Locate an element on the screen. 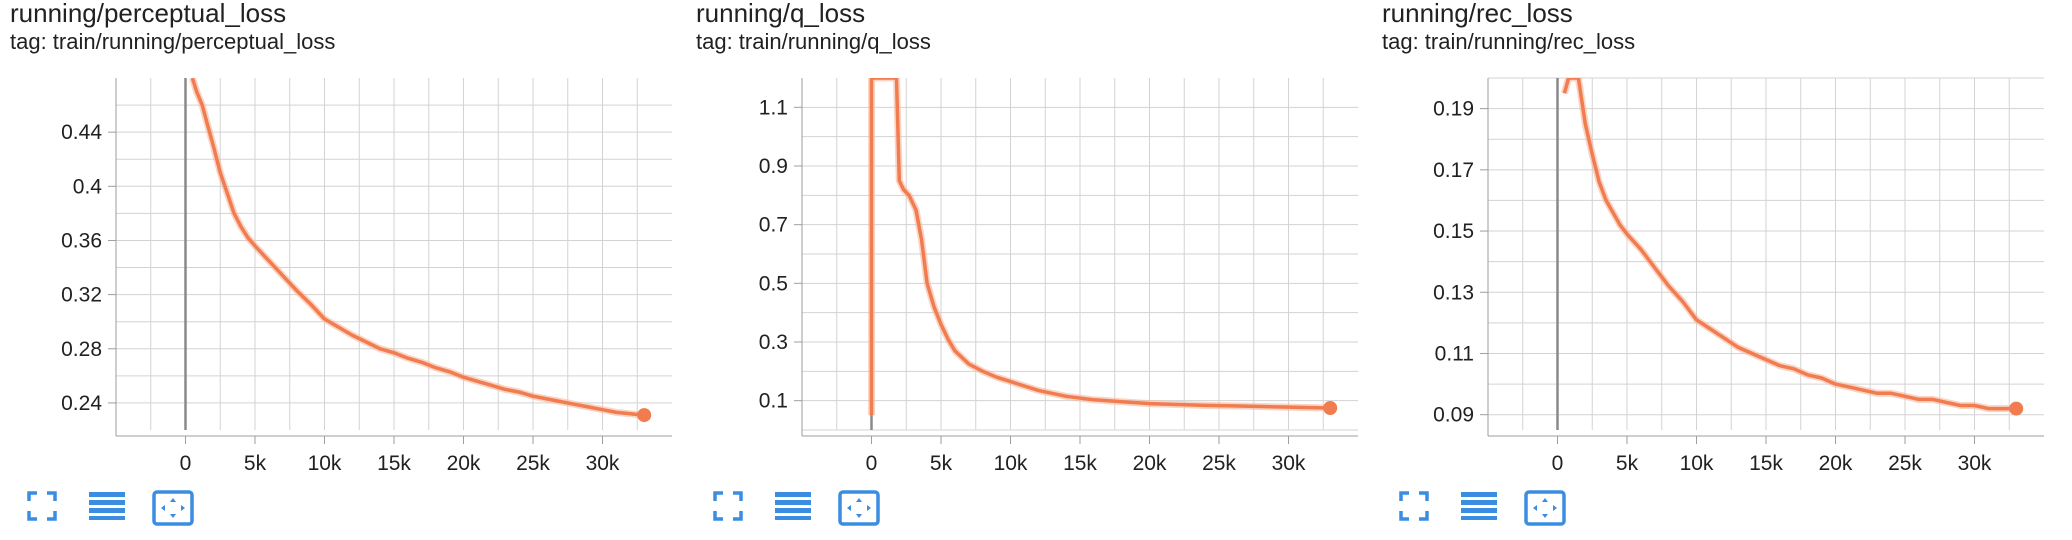 This screenshot has height=540, width=2072. chart-tag: tag: train/running/perceptual_loss is located at coordinates (173, 41).